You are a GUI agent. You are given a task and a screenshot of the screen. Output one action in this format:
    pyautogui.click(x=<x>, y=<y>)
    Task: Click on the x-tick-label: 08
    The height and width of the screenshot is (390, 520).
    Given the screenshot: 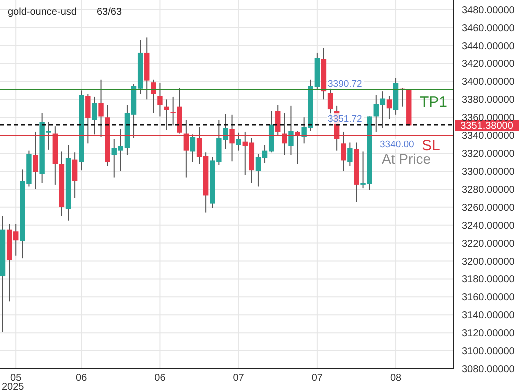 What is the action you would take?
    pyautogui.click(x=396, y=378)
    